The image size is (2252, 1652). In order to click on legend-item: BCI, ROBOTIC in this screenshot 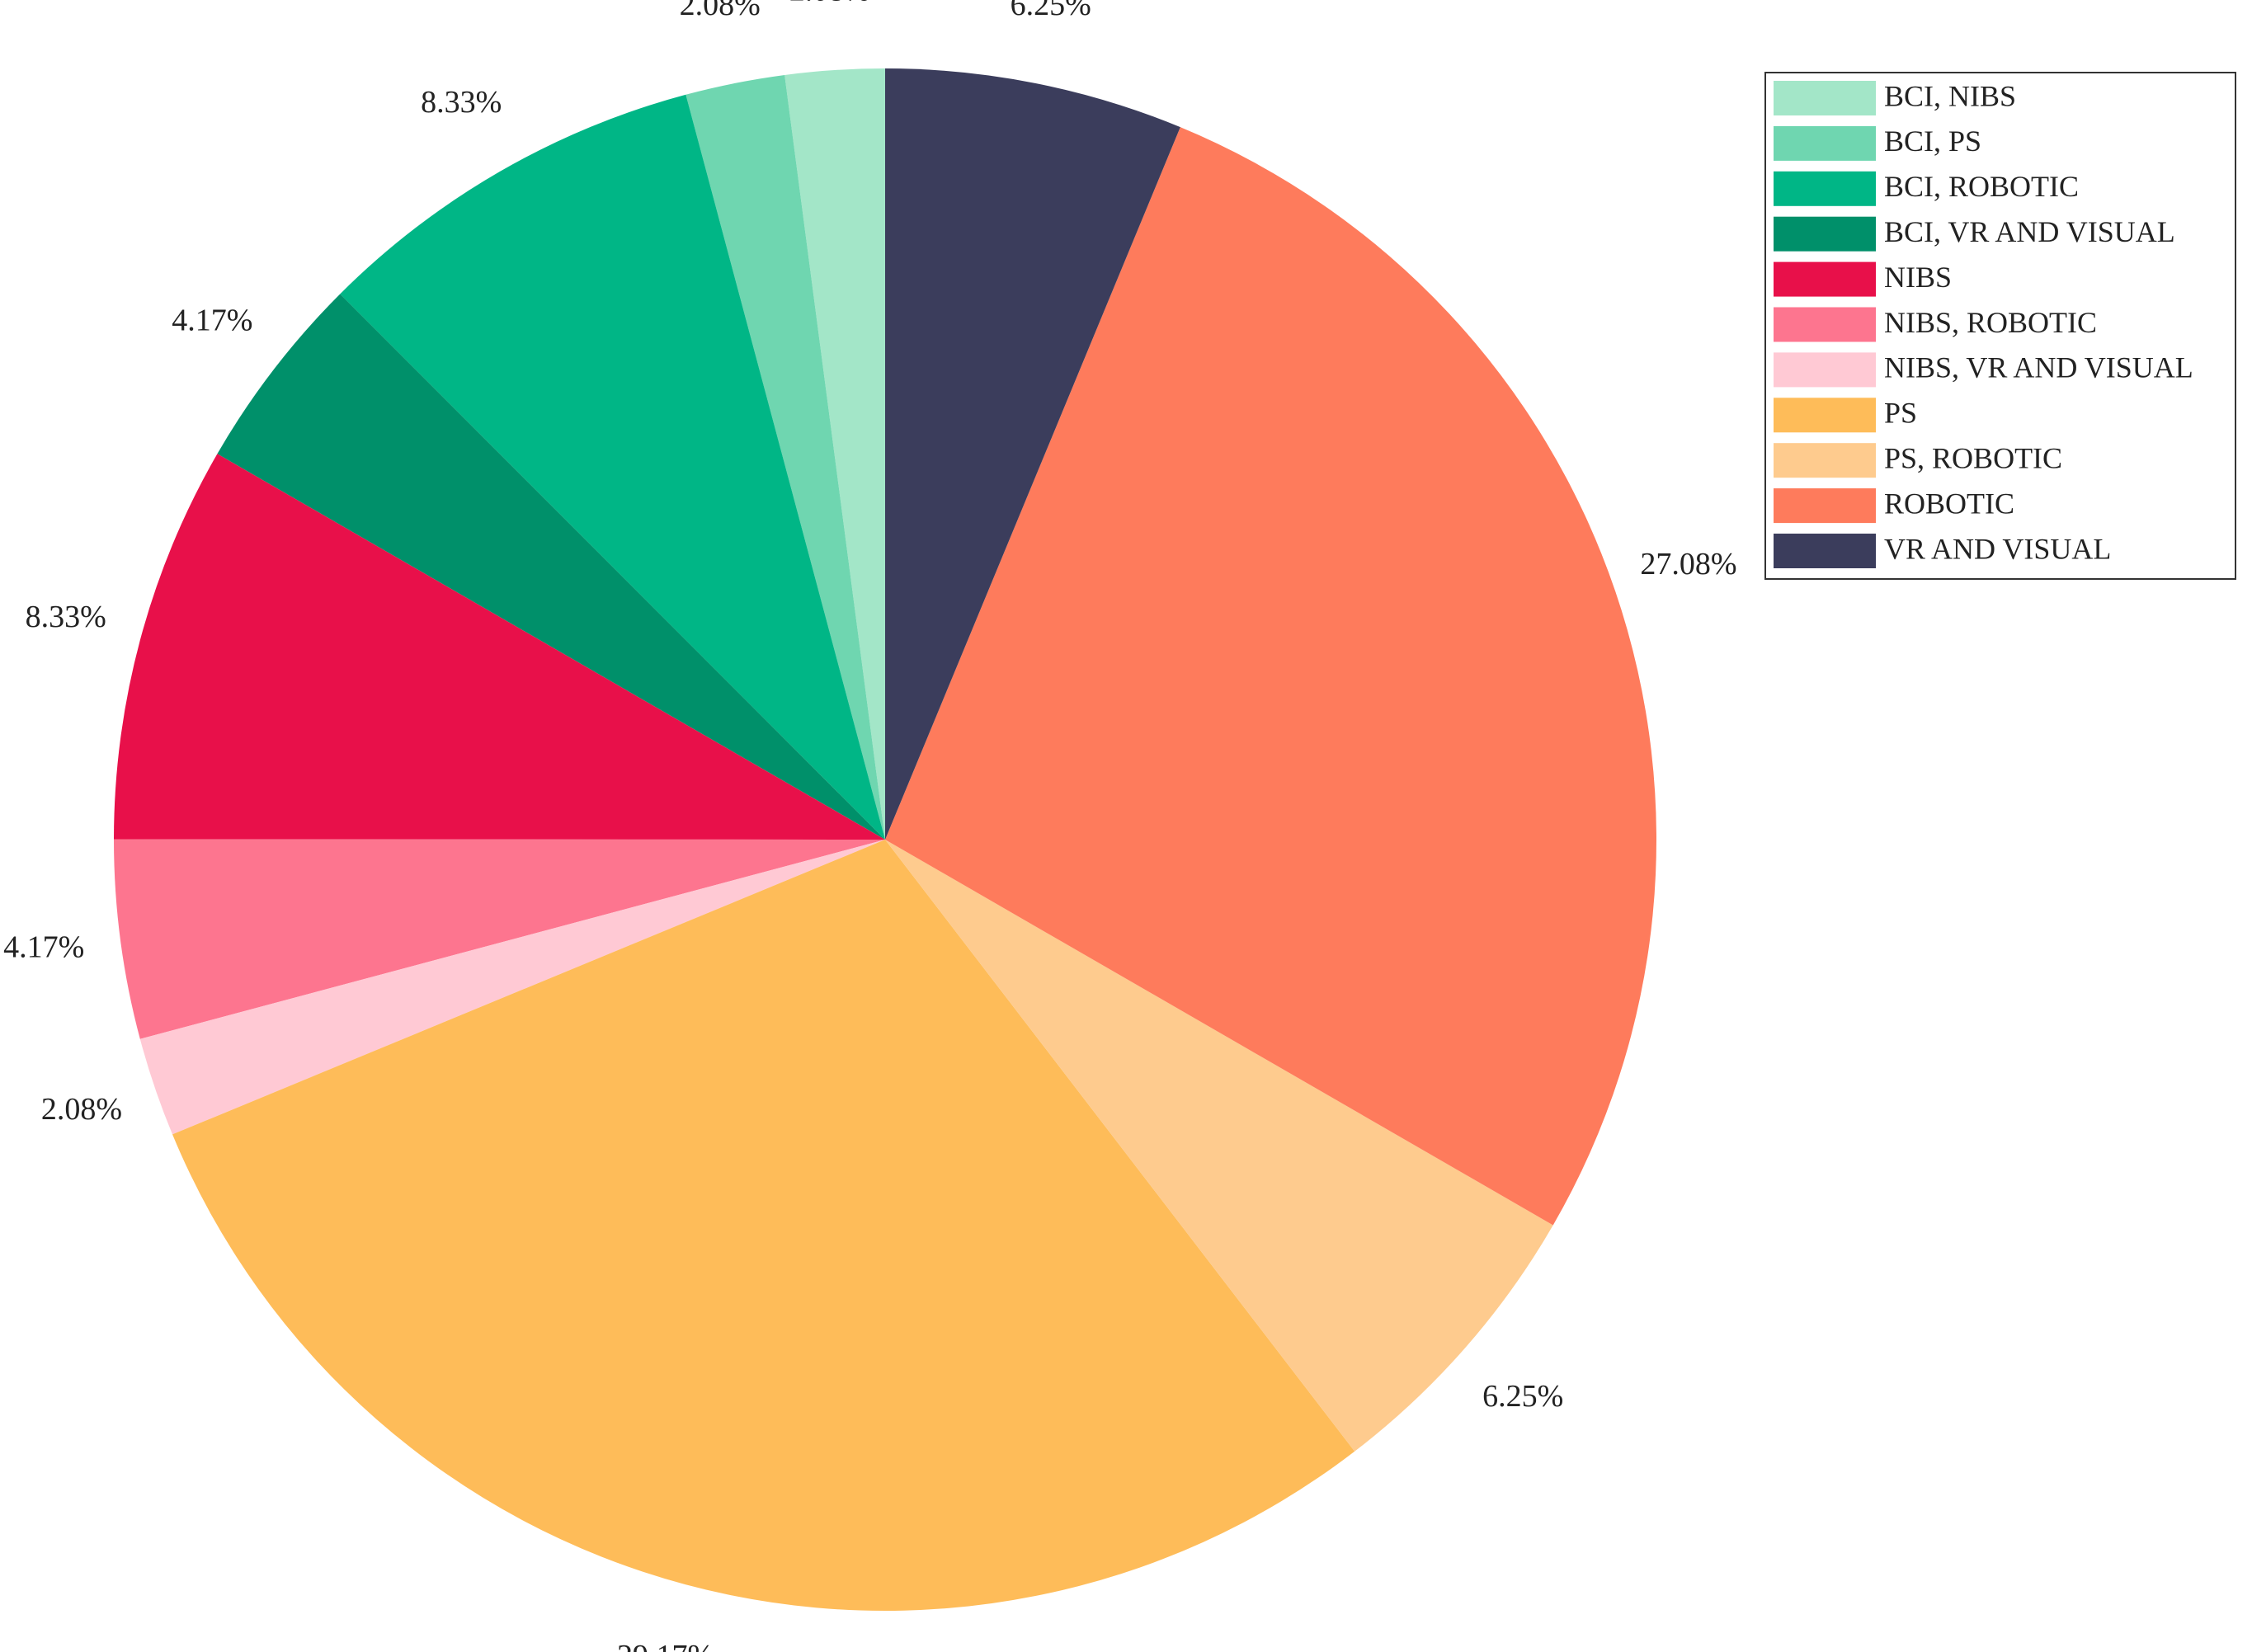, I will do `click(1926, 188)`.